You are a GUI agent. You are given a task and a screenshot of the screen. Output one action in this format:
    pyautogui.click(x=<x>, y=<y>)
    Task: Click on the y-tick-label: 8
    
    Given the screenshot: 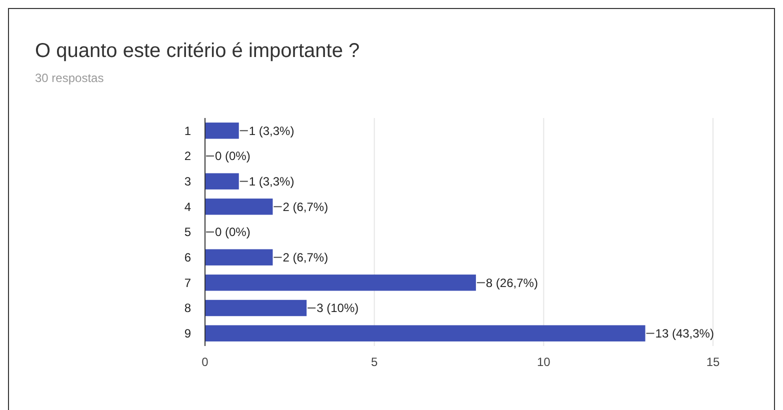 What is the action you would take?
    pyautogui.click(x=188, y=308)
    